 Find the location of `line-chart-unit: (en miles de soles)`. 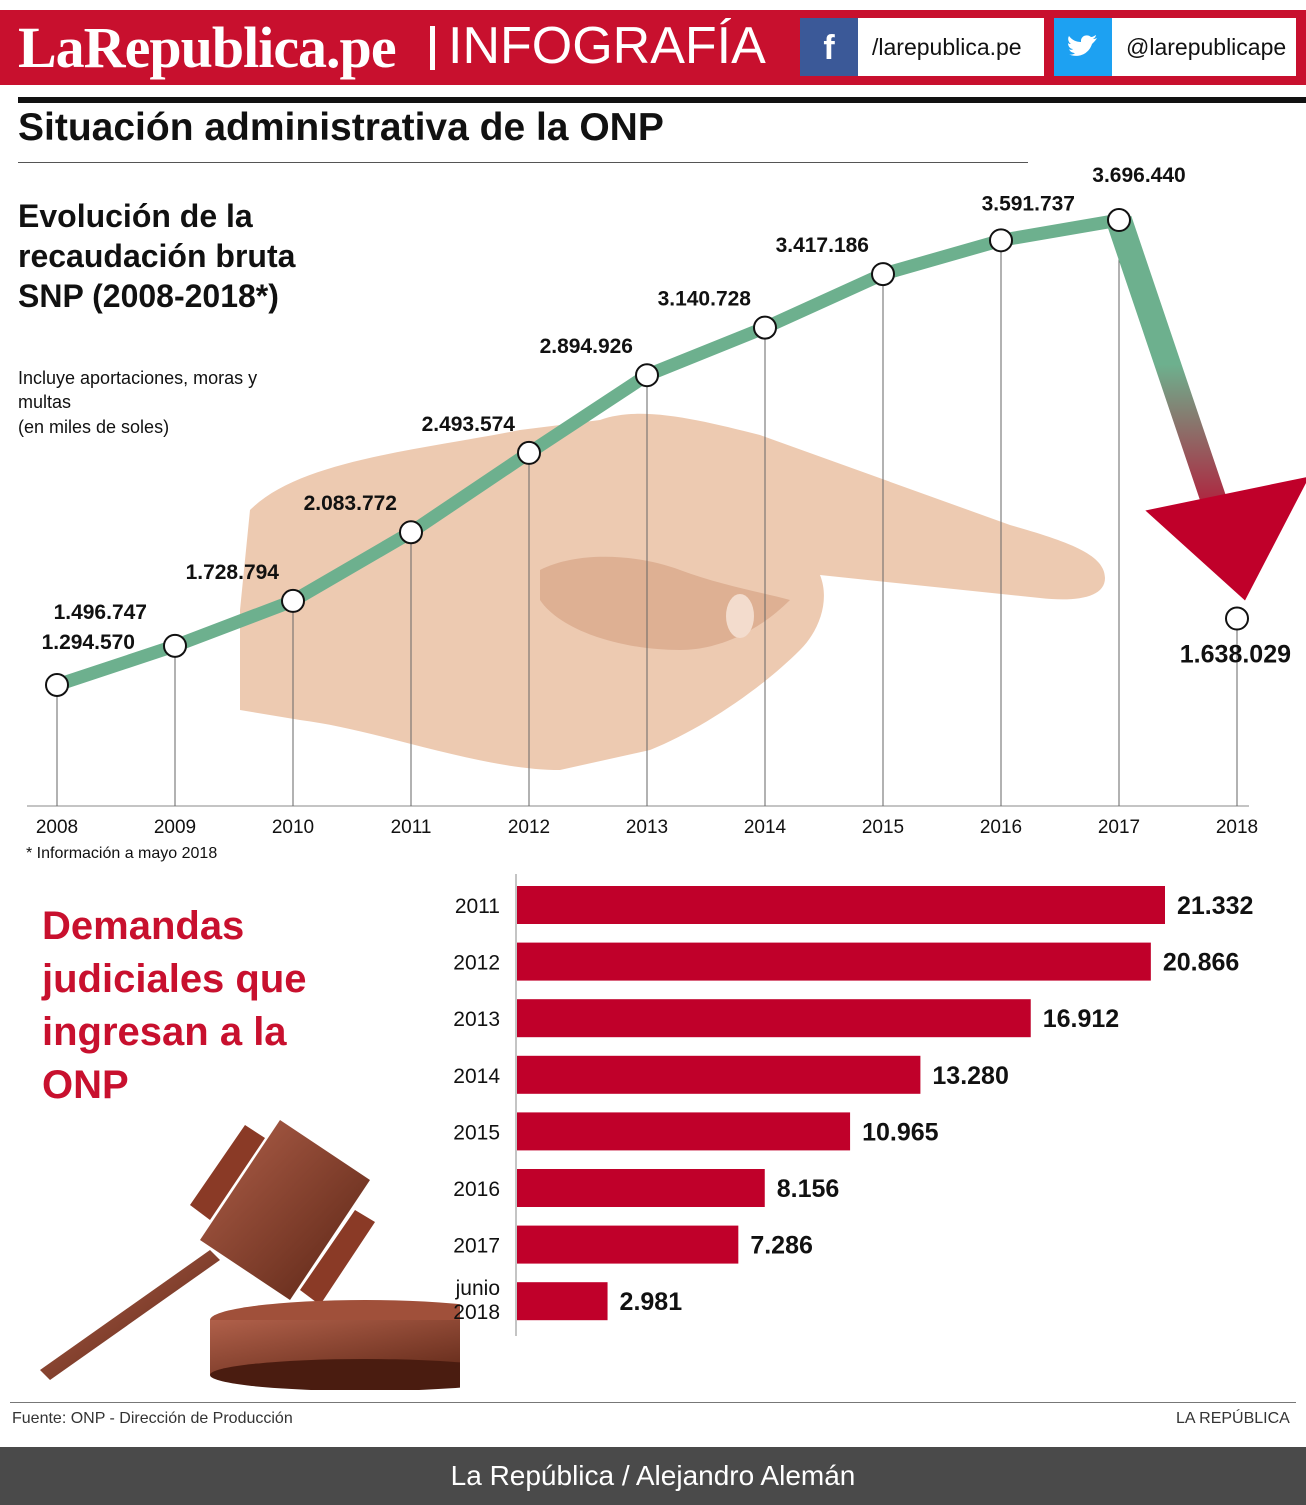

line-chart-unit: (en miles de soles) is located at coordinates (94, 427).